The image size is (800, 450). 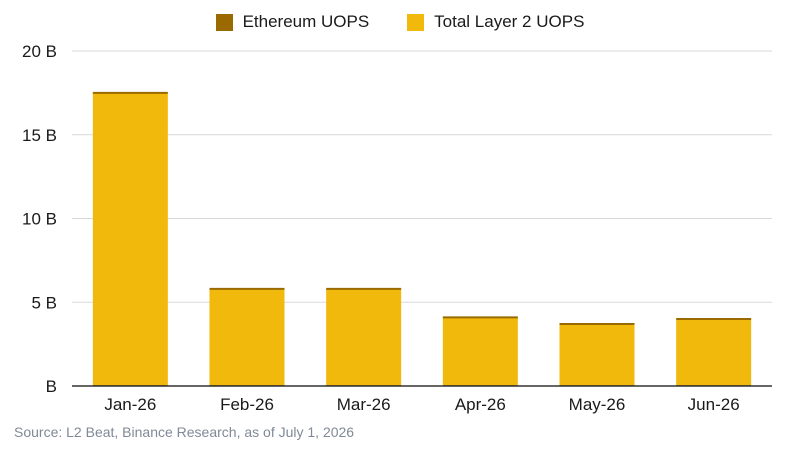 I want to click on legend-swatch-total-layer-2-uops, so click(x=416, y=22).